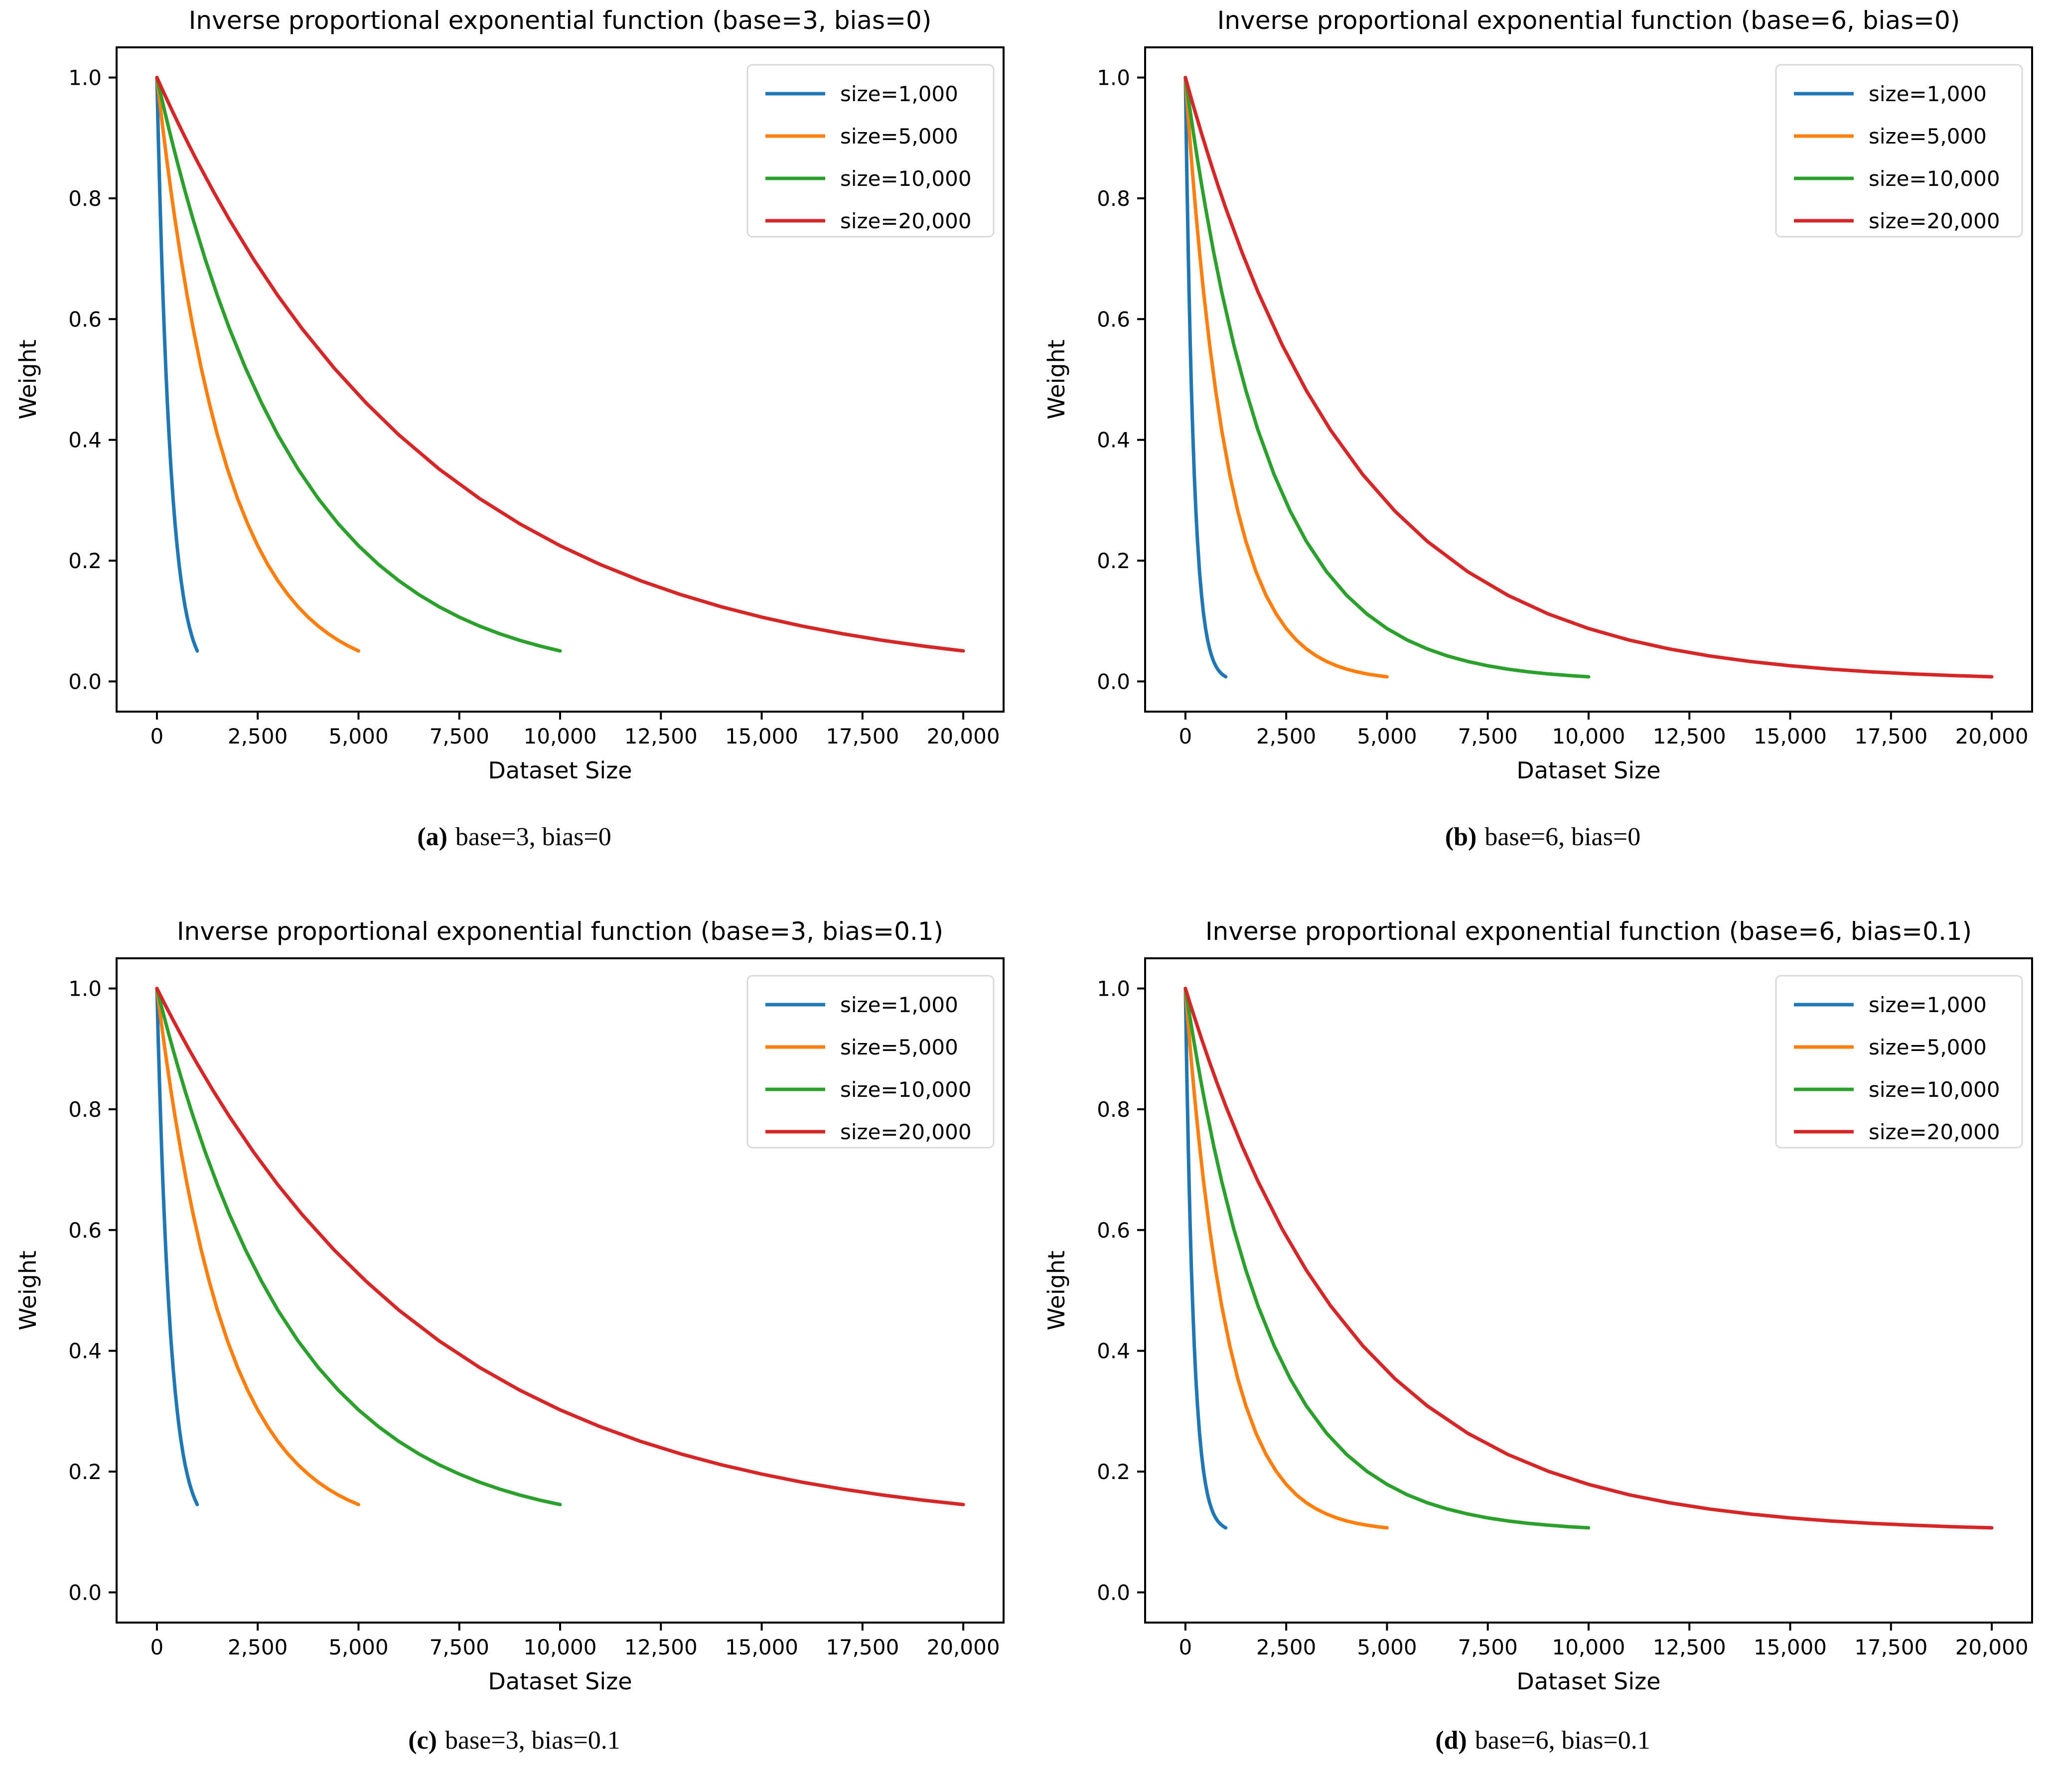 The width and height of the screenshot is (2057, 1792). I want to click on caption-b-text: base=6, bias=0, so click(1563, 836).